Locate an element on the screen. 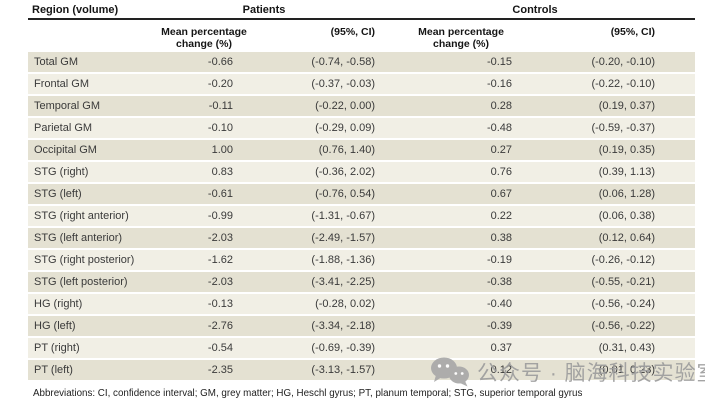  region-cell: STG (left posterior) is located at coordinates (90, 282).